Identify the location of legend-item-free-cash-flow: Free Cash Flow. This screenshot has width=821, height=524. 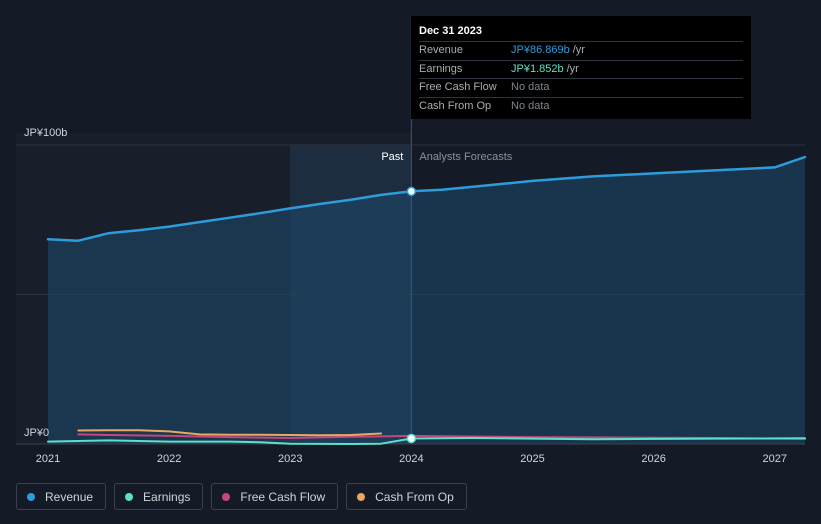
(275, 496).